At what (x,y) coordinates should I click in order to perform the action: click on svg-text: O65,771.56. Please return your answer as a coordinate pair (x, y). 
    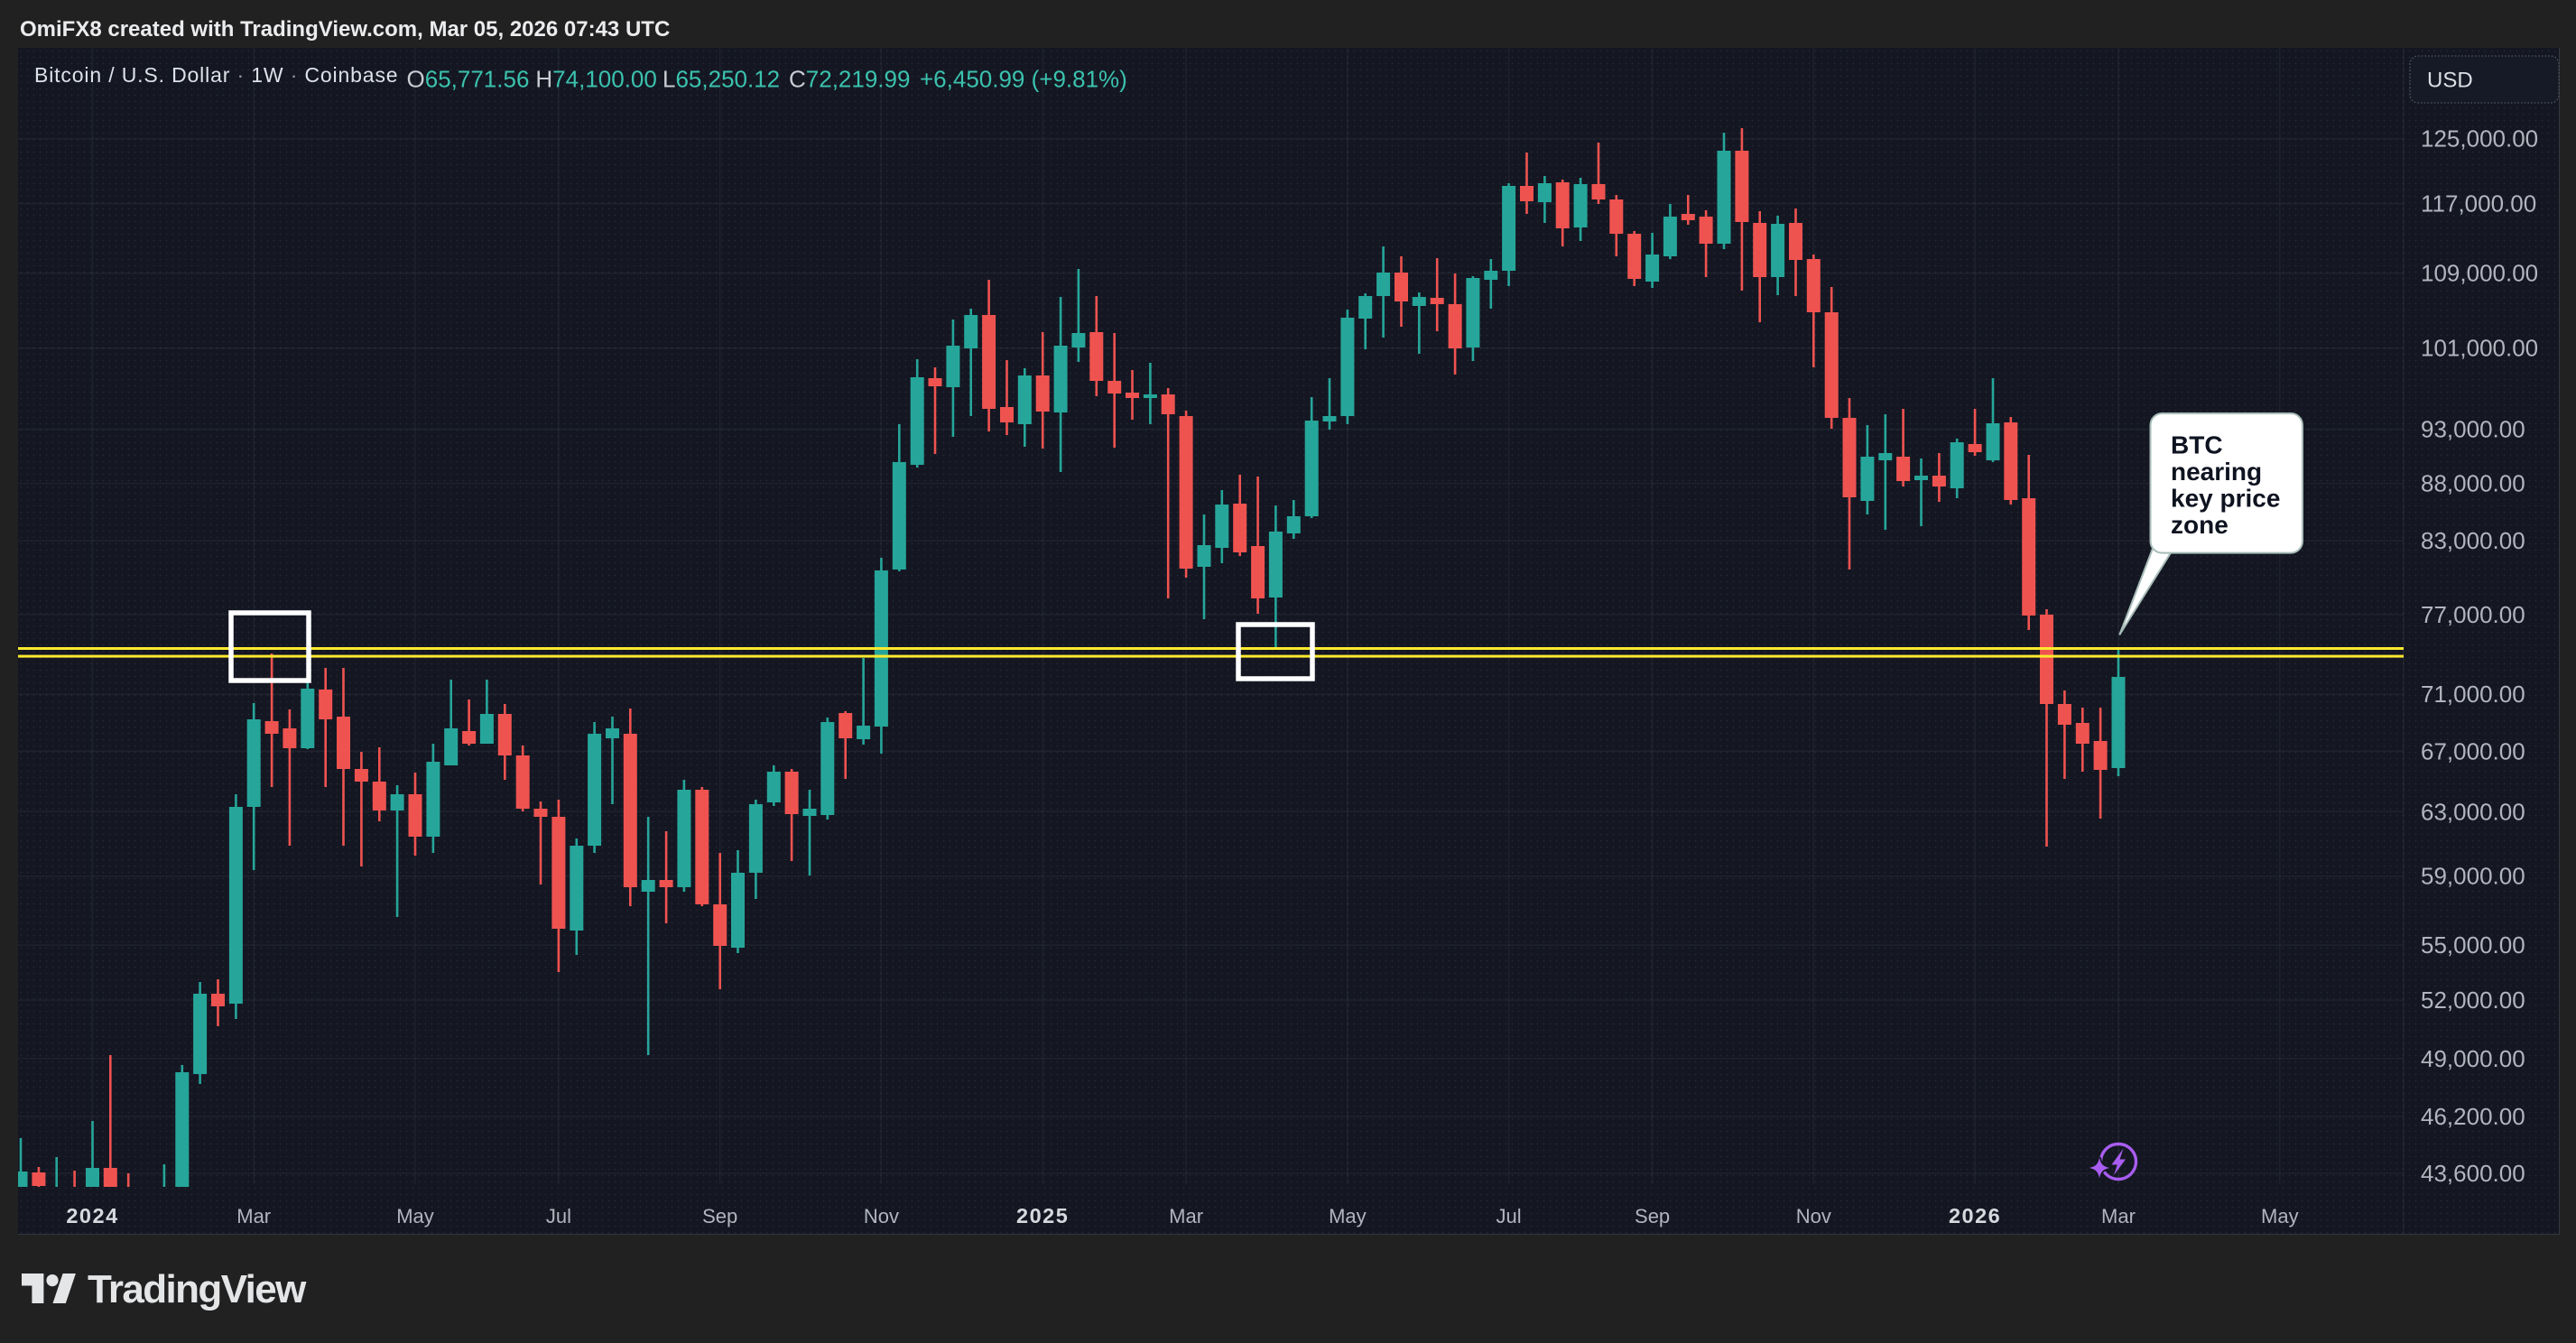
    Looking at the image, I should click on (469, 80).